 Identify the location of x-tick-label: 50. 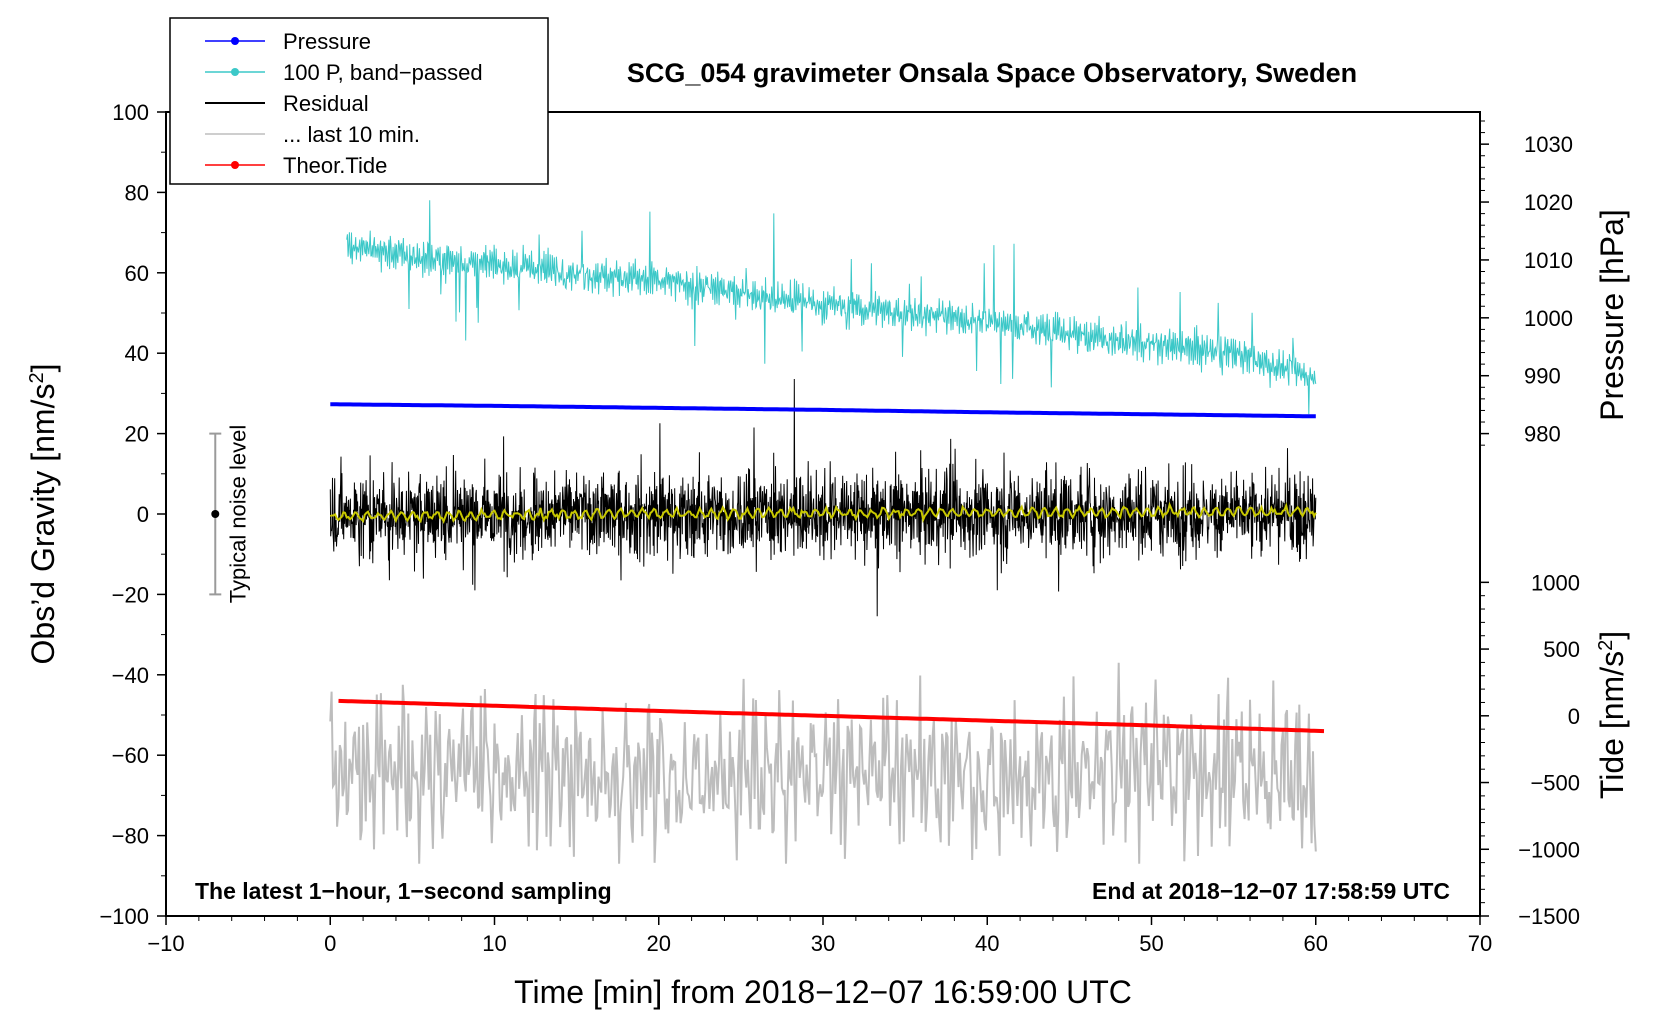
(1151, 943).